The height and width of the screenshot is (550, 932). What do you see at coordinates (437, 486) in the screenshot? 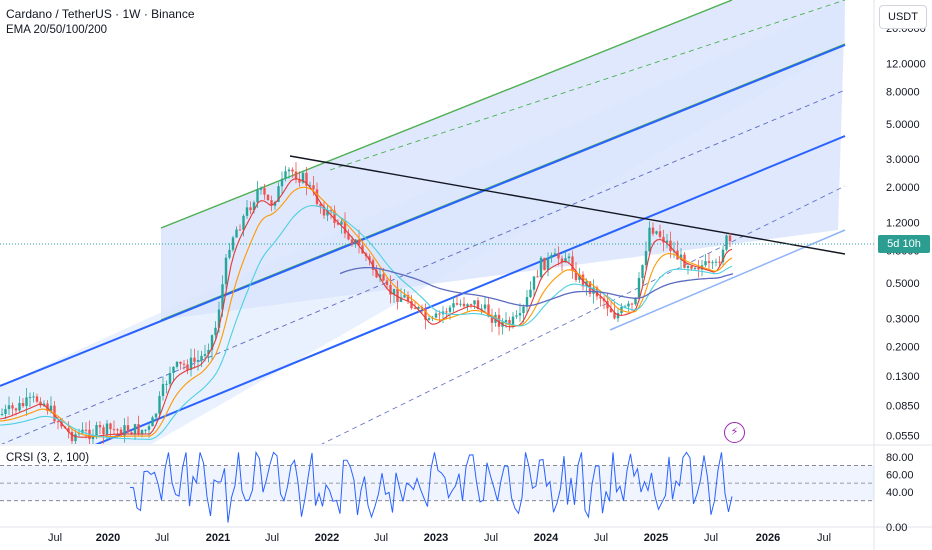
I see `oscillator-pane` at bounding box center [437, 486].